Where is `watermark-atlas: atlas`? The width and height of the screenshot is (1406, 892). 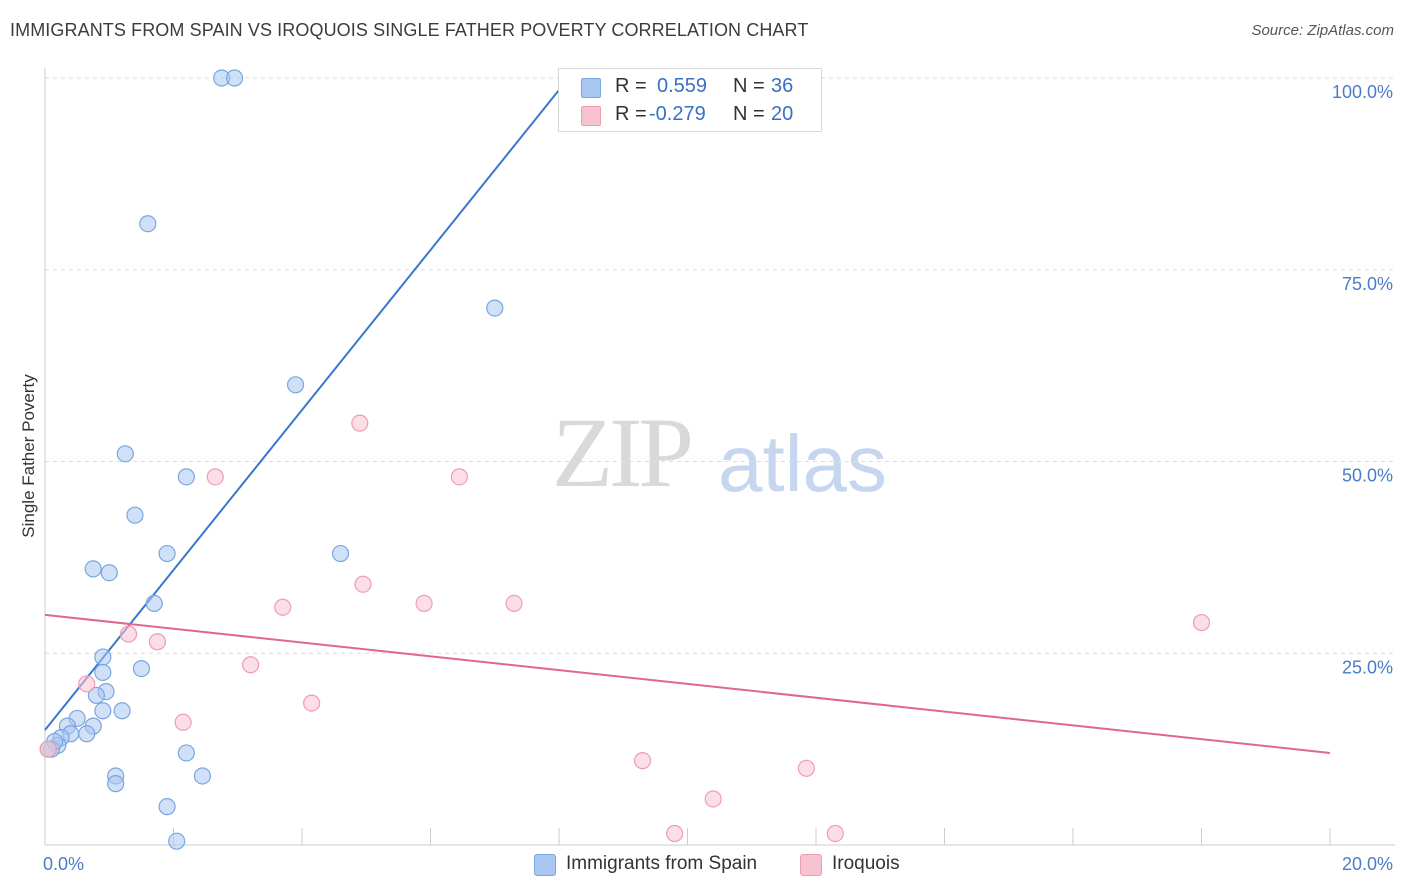 watermark-atlas: atlas is located at coordinates (802, 463).